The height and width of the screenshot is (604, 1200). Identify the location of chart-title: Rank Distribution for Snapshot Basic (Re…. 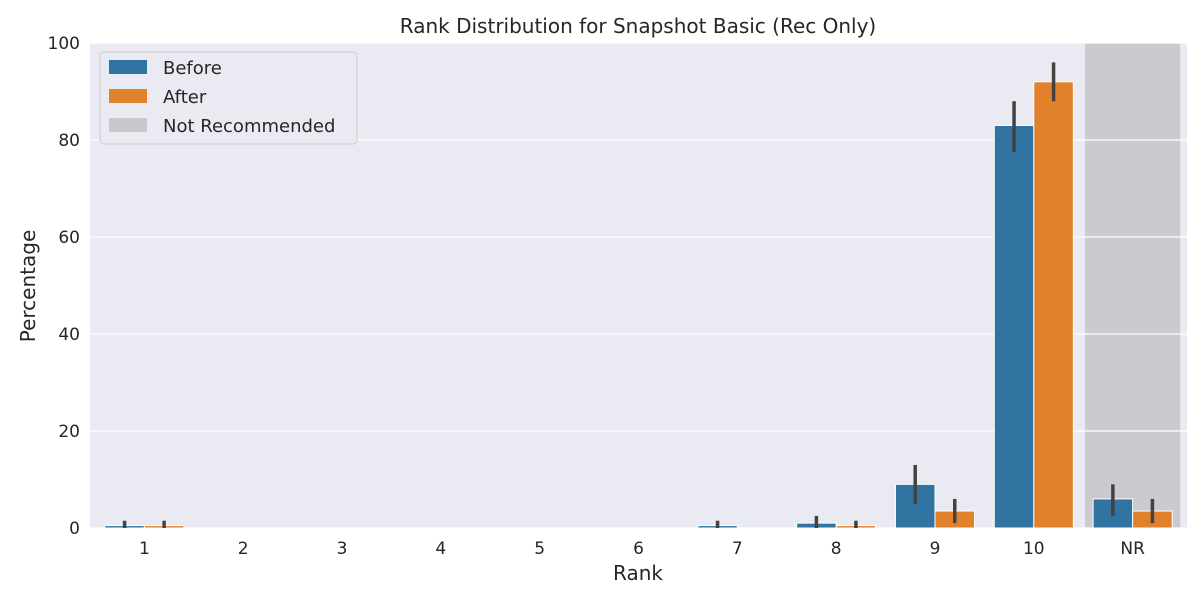
(638, 26).